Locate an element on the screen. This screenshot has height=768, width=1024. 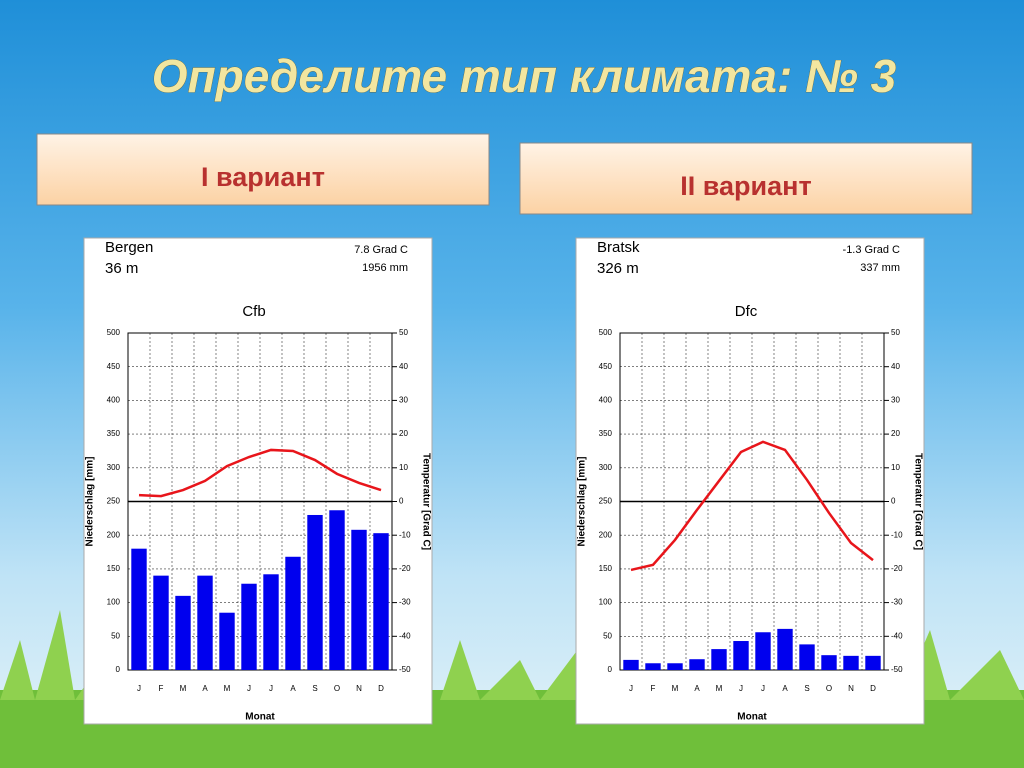
mean-temperature: 7.8 Grad C is located at coordinates (381, 250).